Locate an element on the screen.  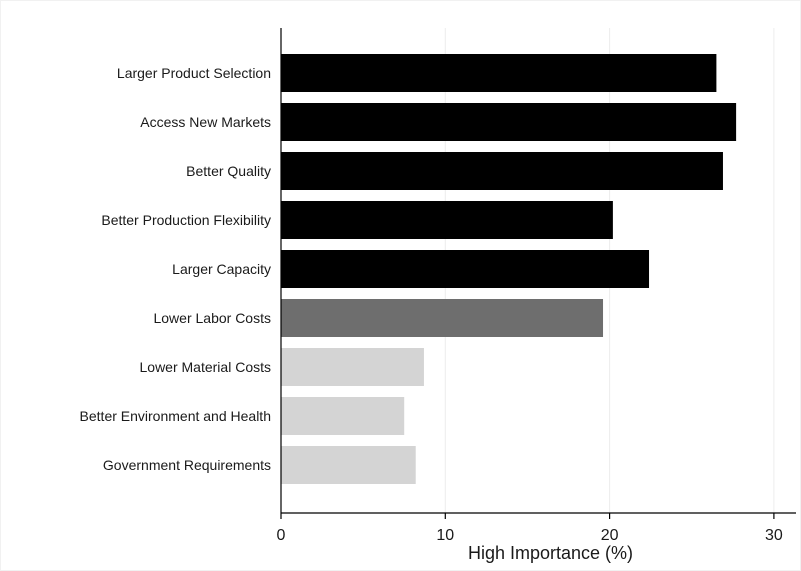
category-label: Better Production Flexibility is located at coordinates (186, 220).